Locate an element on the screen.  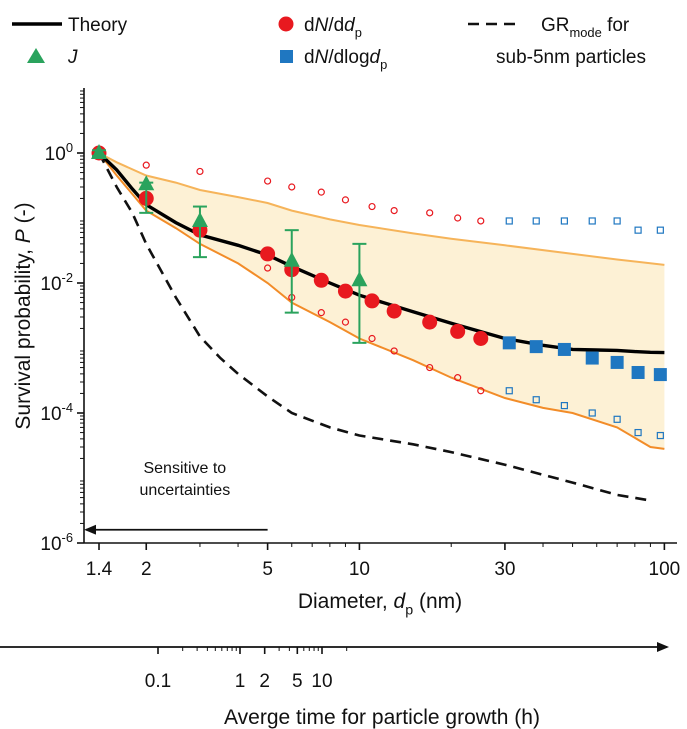
annotation-text: uncertainties is located at coordinates (184, 490).